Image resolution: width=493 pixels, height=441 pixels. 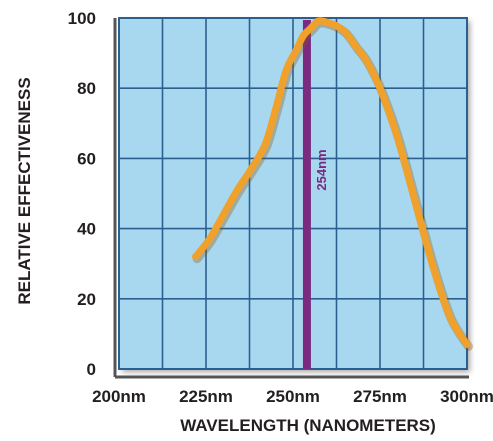 I want to click on y-tick-label: 20, so click(x=86, y=299).